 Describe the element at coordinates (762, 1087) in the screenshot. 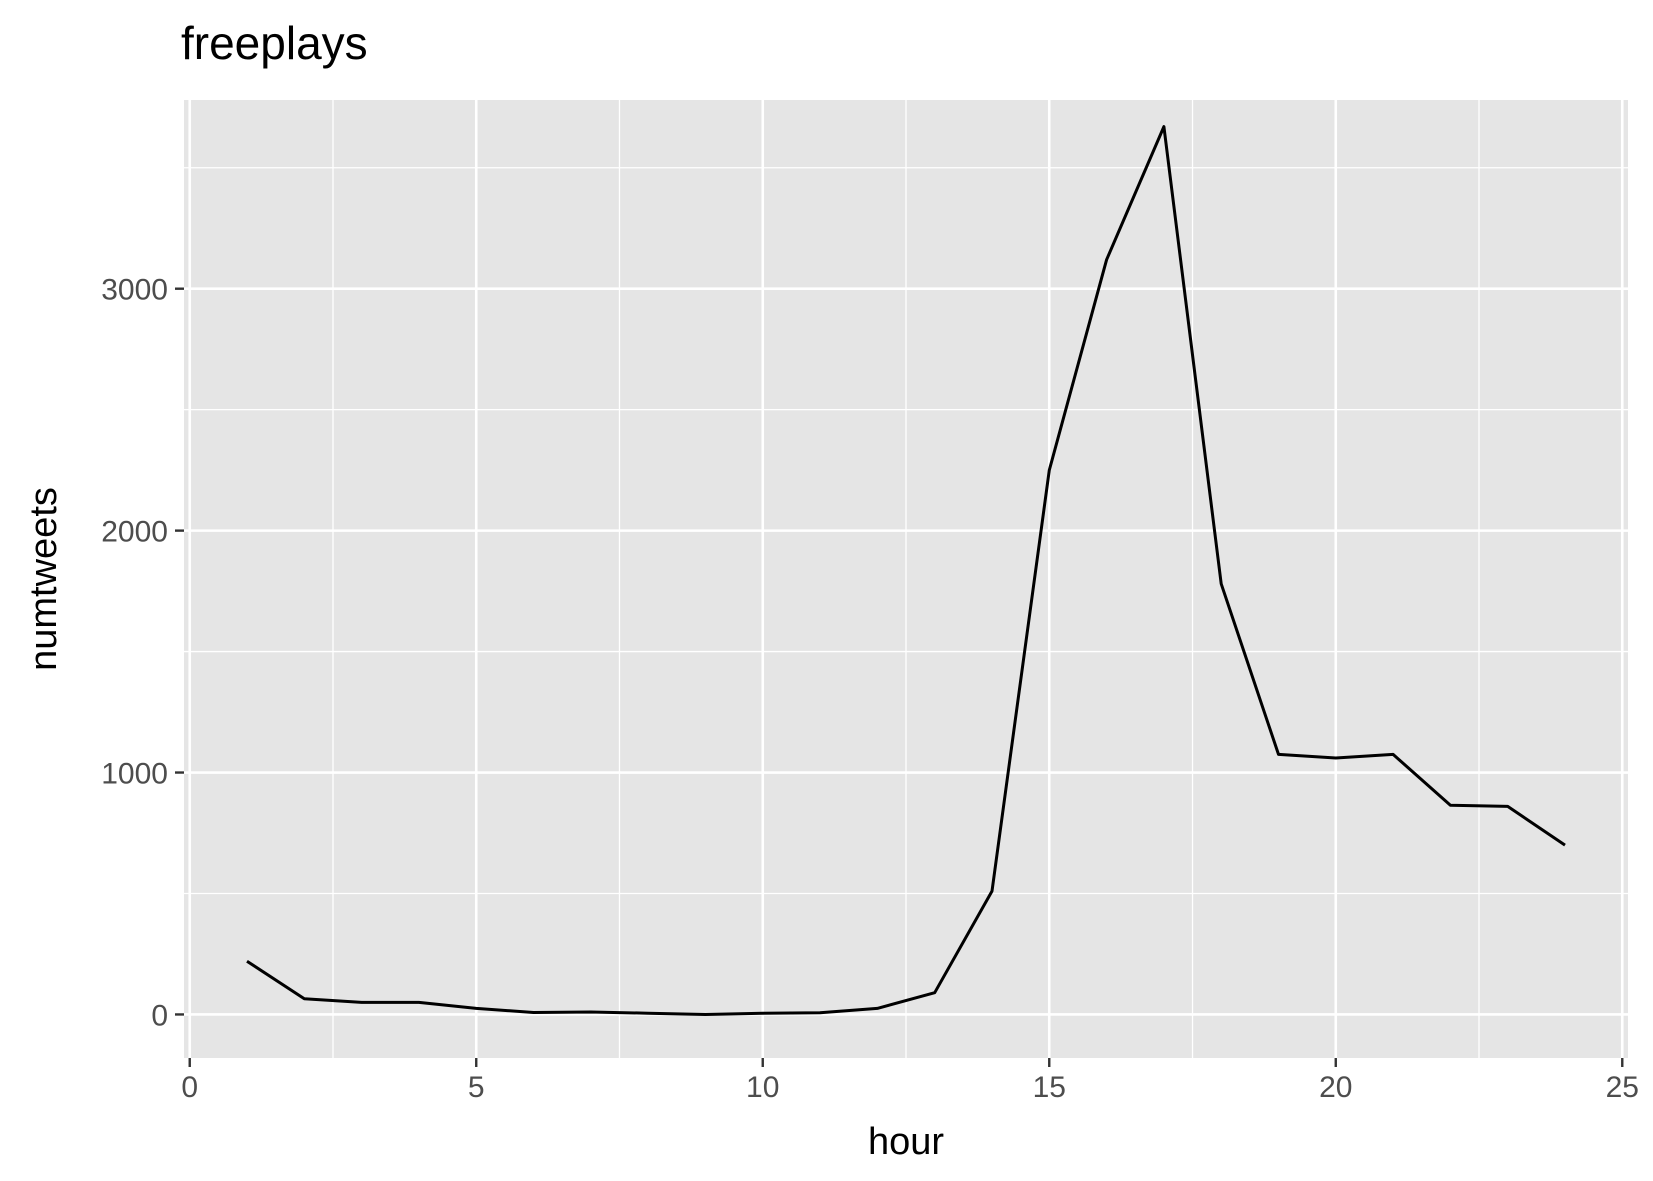

I see `x-tick-label: 10` at that location.